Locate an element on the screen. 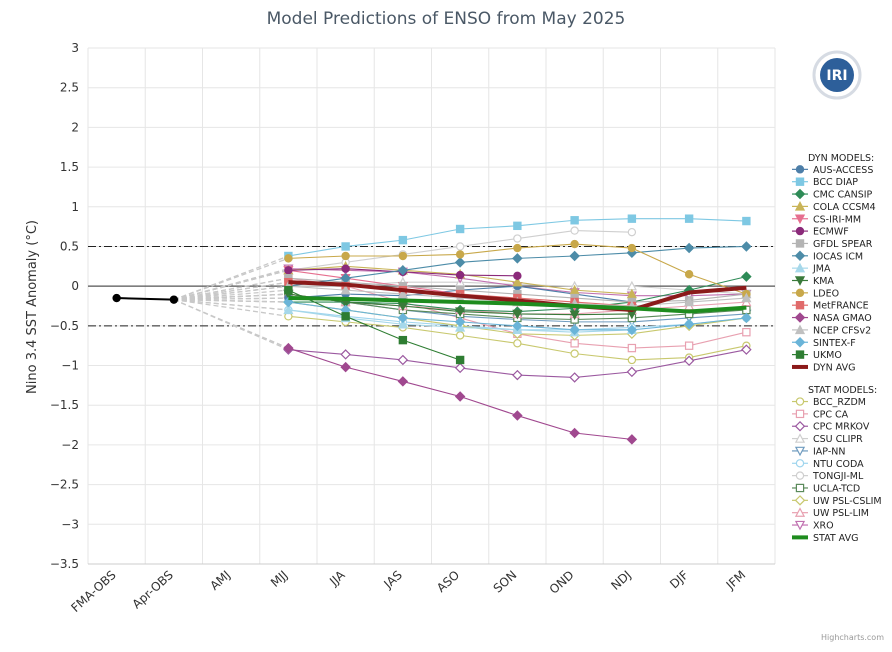 This screenshot has height=652, width=892. series-dyn-avg is located at coordinates (517, 296).